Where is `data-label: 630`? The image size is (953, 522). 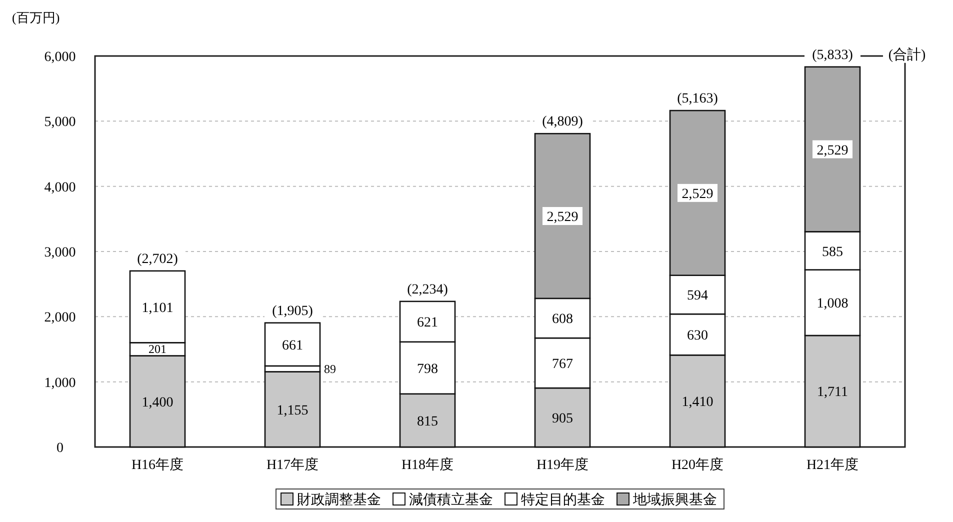 data-label: 630 is located at coordinates (697, 336).